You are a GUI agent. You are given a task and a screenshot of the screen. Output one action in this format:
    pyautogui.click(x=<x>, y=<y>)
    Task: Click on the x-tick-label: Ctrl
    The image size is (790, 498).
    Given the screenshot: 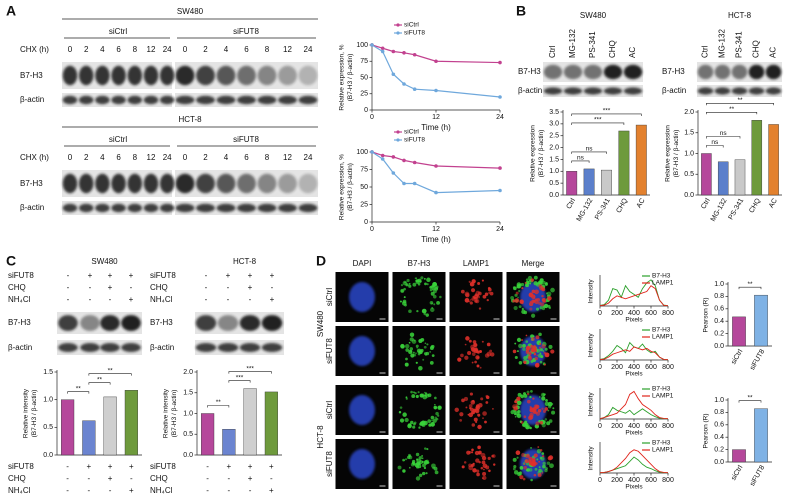 What is the action you would take?
    pyautogui.click(x=572, y=203)
    